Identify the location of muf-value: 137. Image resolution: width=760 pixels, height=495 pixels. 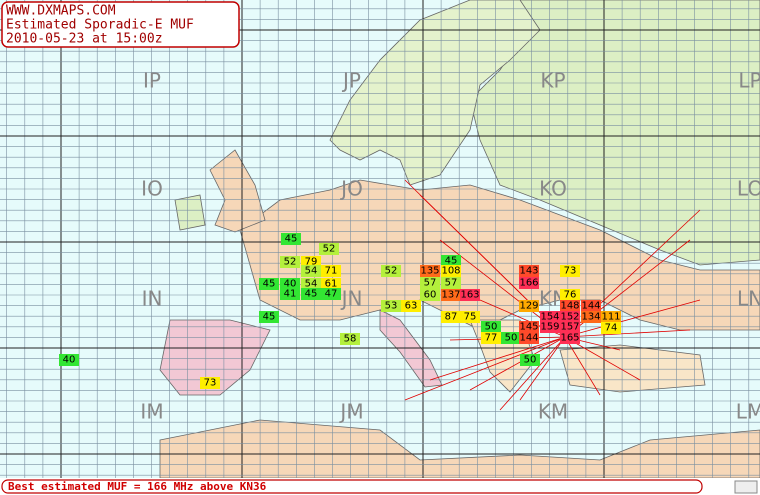
(450, 295).